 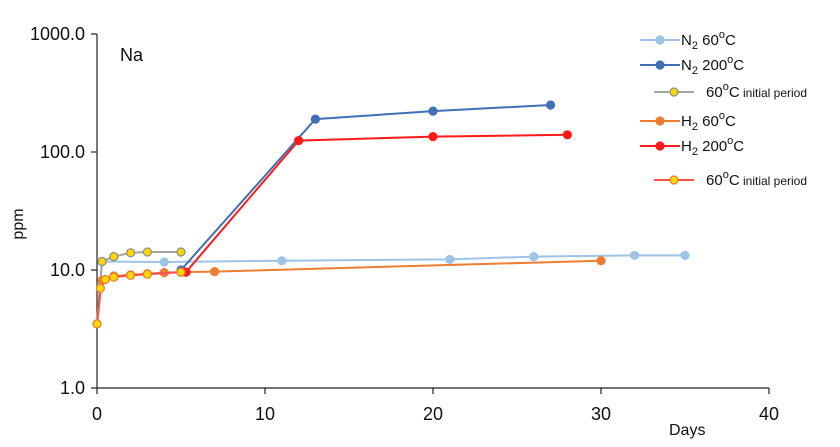 What do you see at coordinates (708, 121) in the screenshot?
I see `legend-label: H2 60oC` at bounding box center [708, 121].